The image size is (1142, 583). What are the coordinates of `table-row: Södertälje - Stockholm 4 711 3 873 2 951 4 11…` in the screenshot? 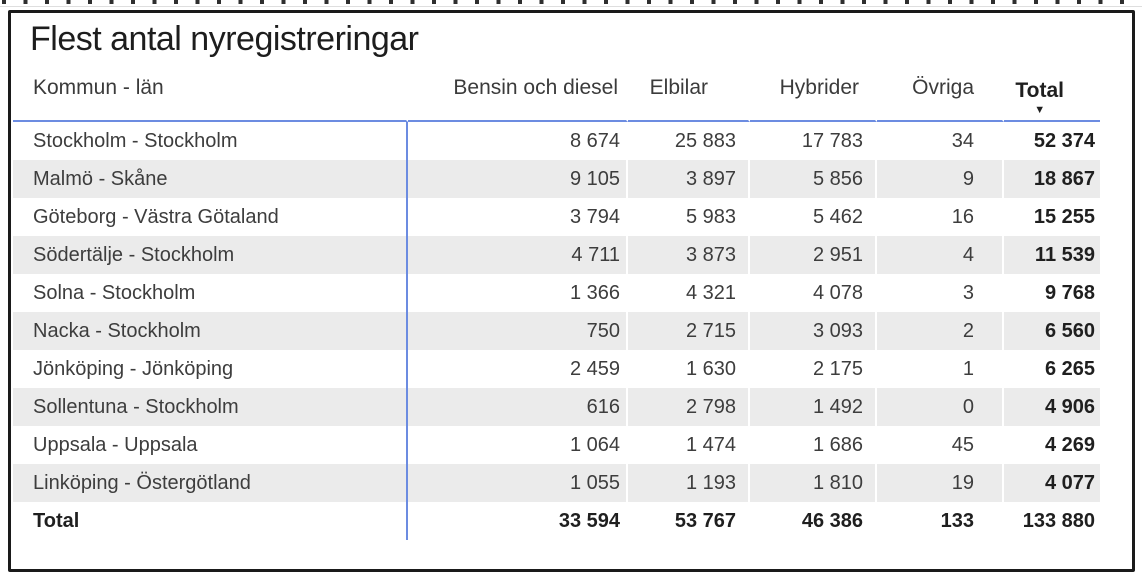 It's located at (556, 255).